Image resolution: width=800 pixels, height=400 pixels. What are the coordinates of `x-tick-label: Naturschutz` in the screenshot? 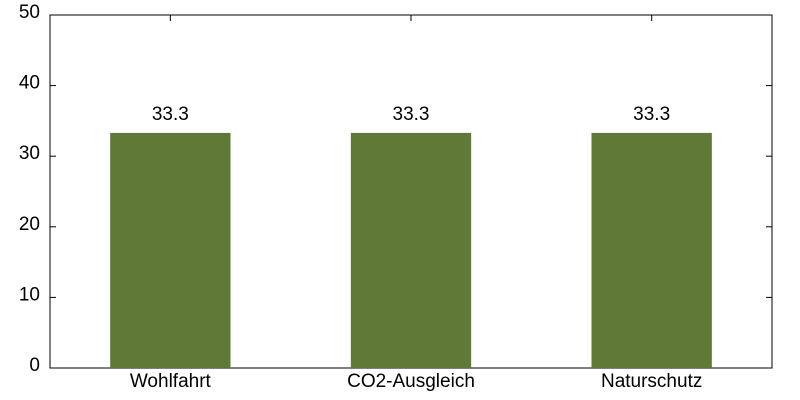 It's located at (651, 381).